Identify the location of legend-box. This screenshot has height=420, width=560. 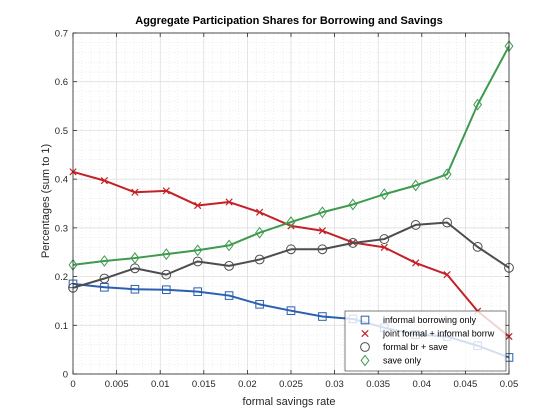
(425, 341).